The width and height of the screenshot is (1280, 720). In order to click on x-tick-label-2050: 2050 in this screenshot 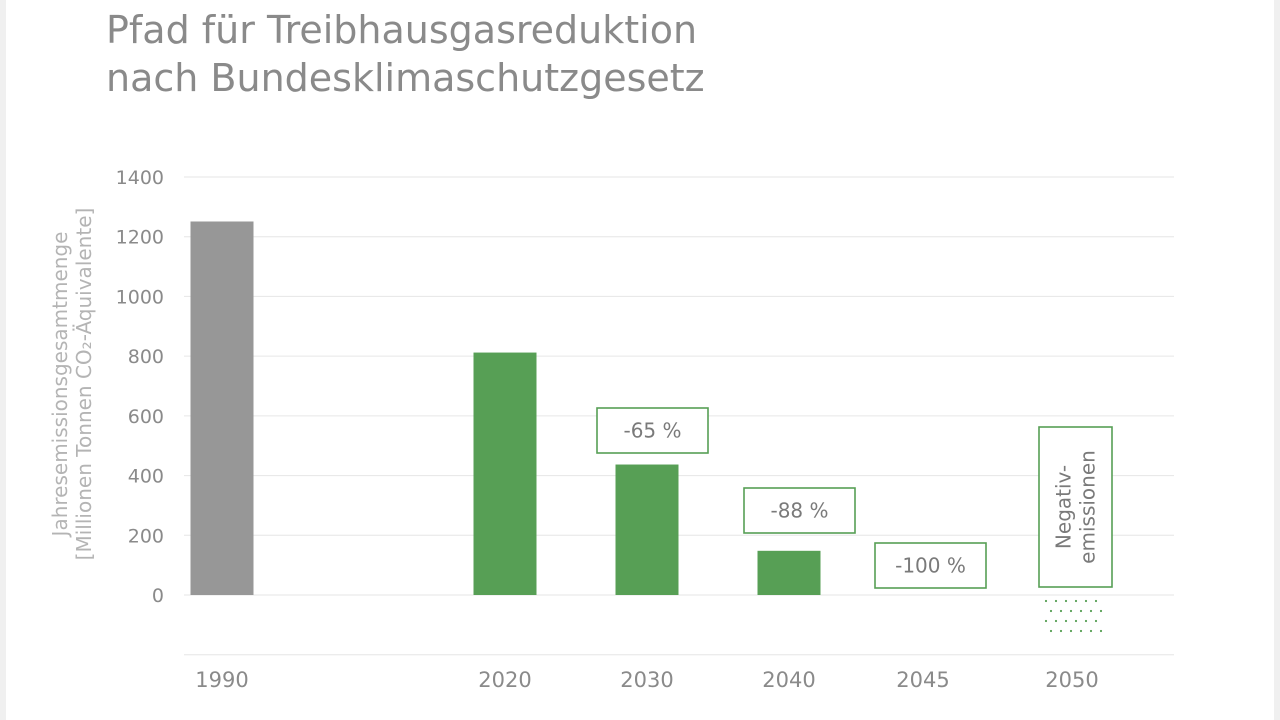, I will do `click(1071, 680)`.